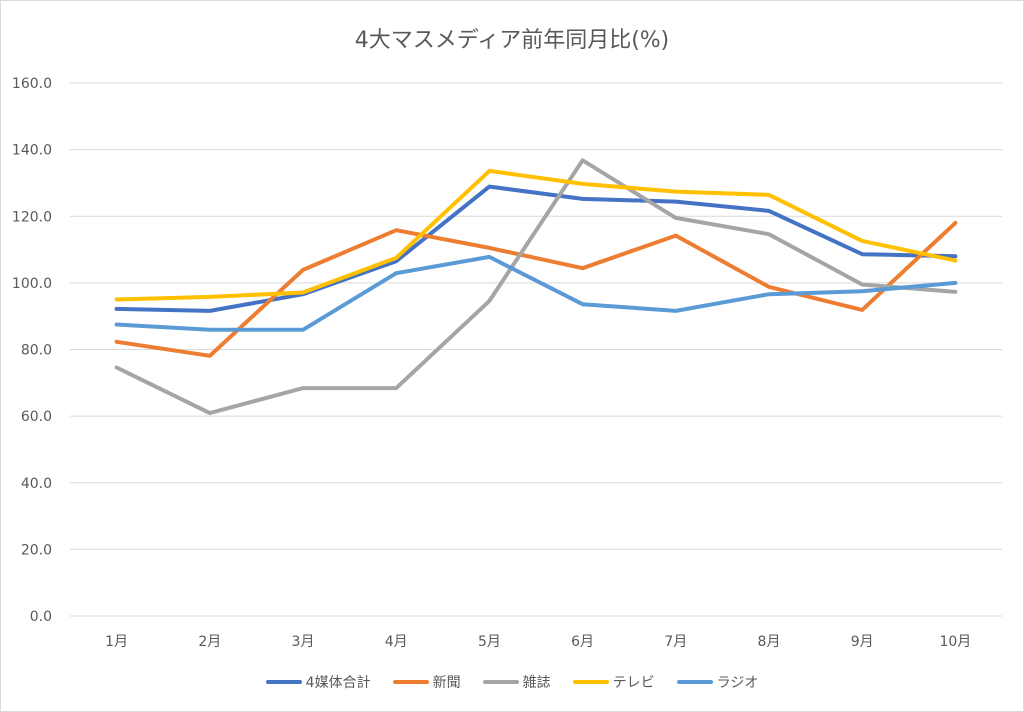 The width and height of the screenshot is (1024, 712). I want to click on legend-label: 新聞, so click(446, 683).